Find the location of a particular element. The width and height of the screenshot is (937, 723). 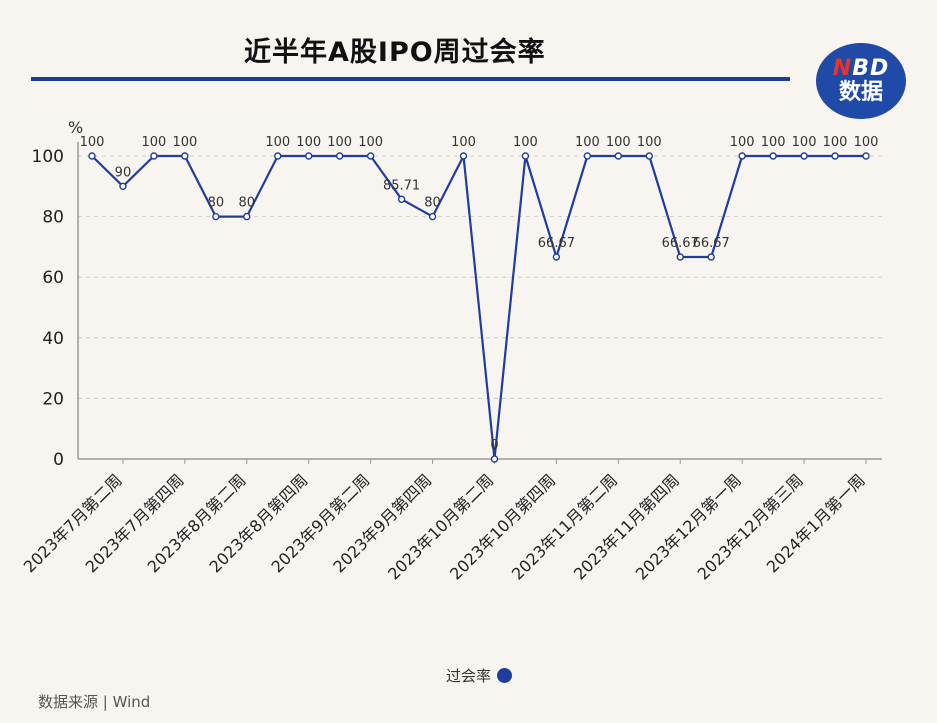

nbd-logo: NBD 数据 is located at coordinates (861, 81).